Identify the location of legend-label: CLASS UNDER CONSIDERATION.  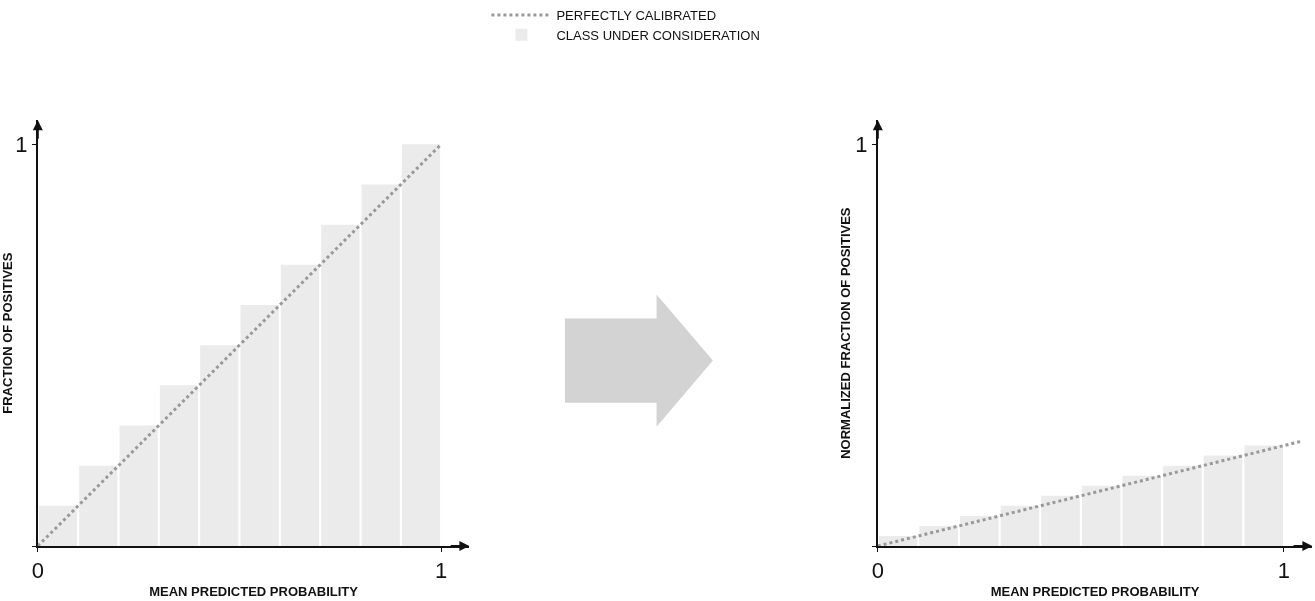
(658, 35).